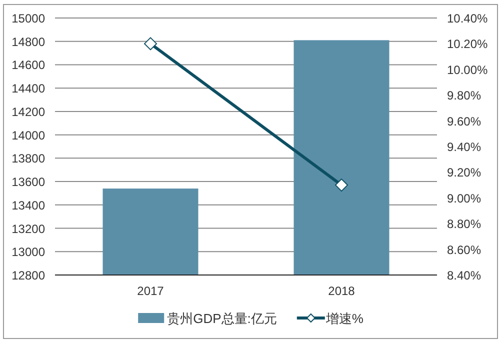 The height and width of the screenshot is (342, 502). I want to click on y-tick-label: 14600, so click(29, 65).